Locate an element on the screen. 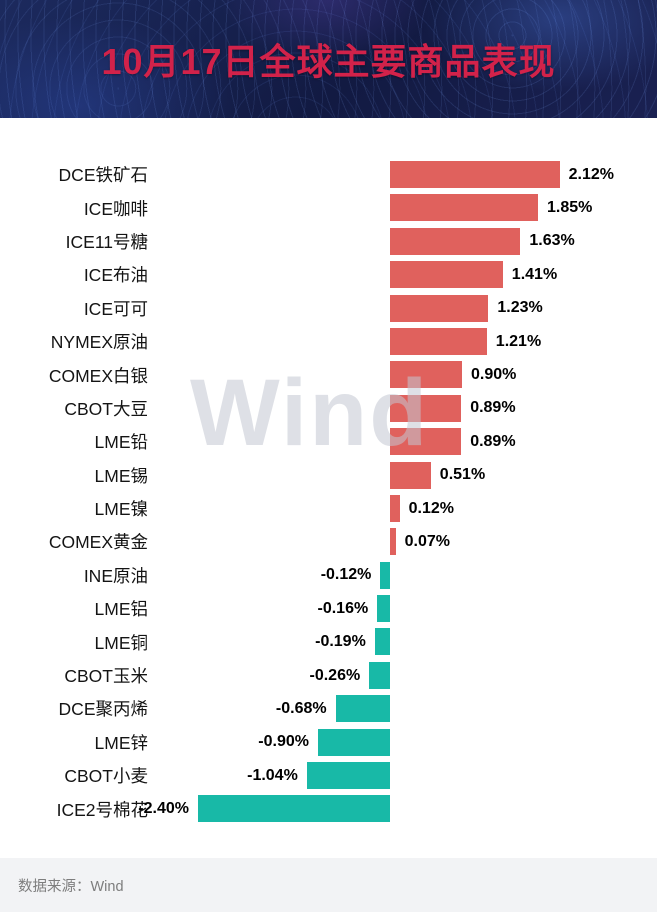  value-label: 1.41% is located at coordinates (534, 274).